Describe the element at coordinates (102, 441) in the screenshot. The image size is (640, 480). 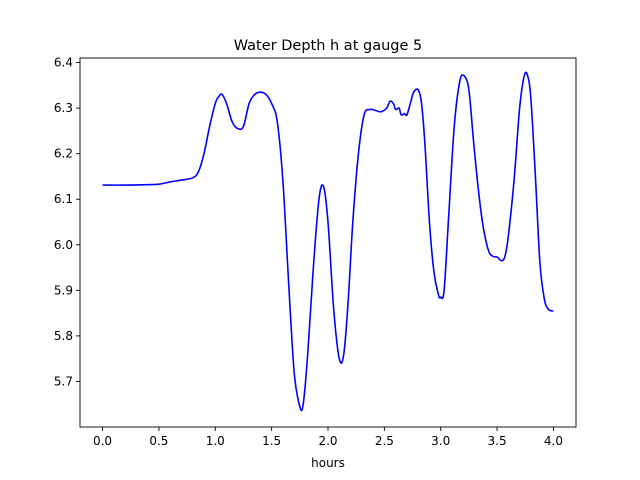
I see `x-tick-label: 0.0` at that location.